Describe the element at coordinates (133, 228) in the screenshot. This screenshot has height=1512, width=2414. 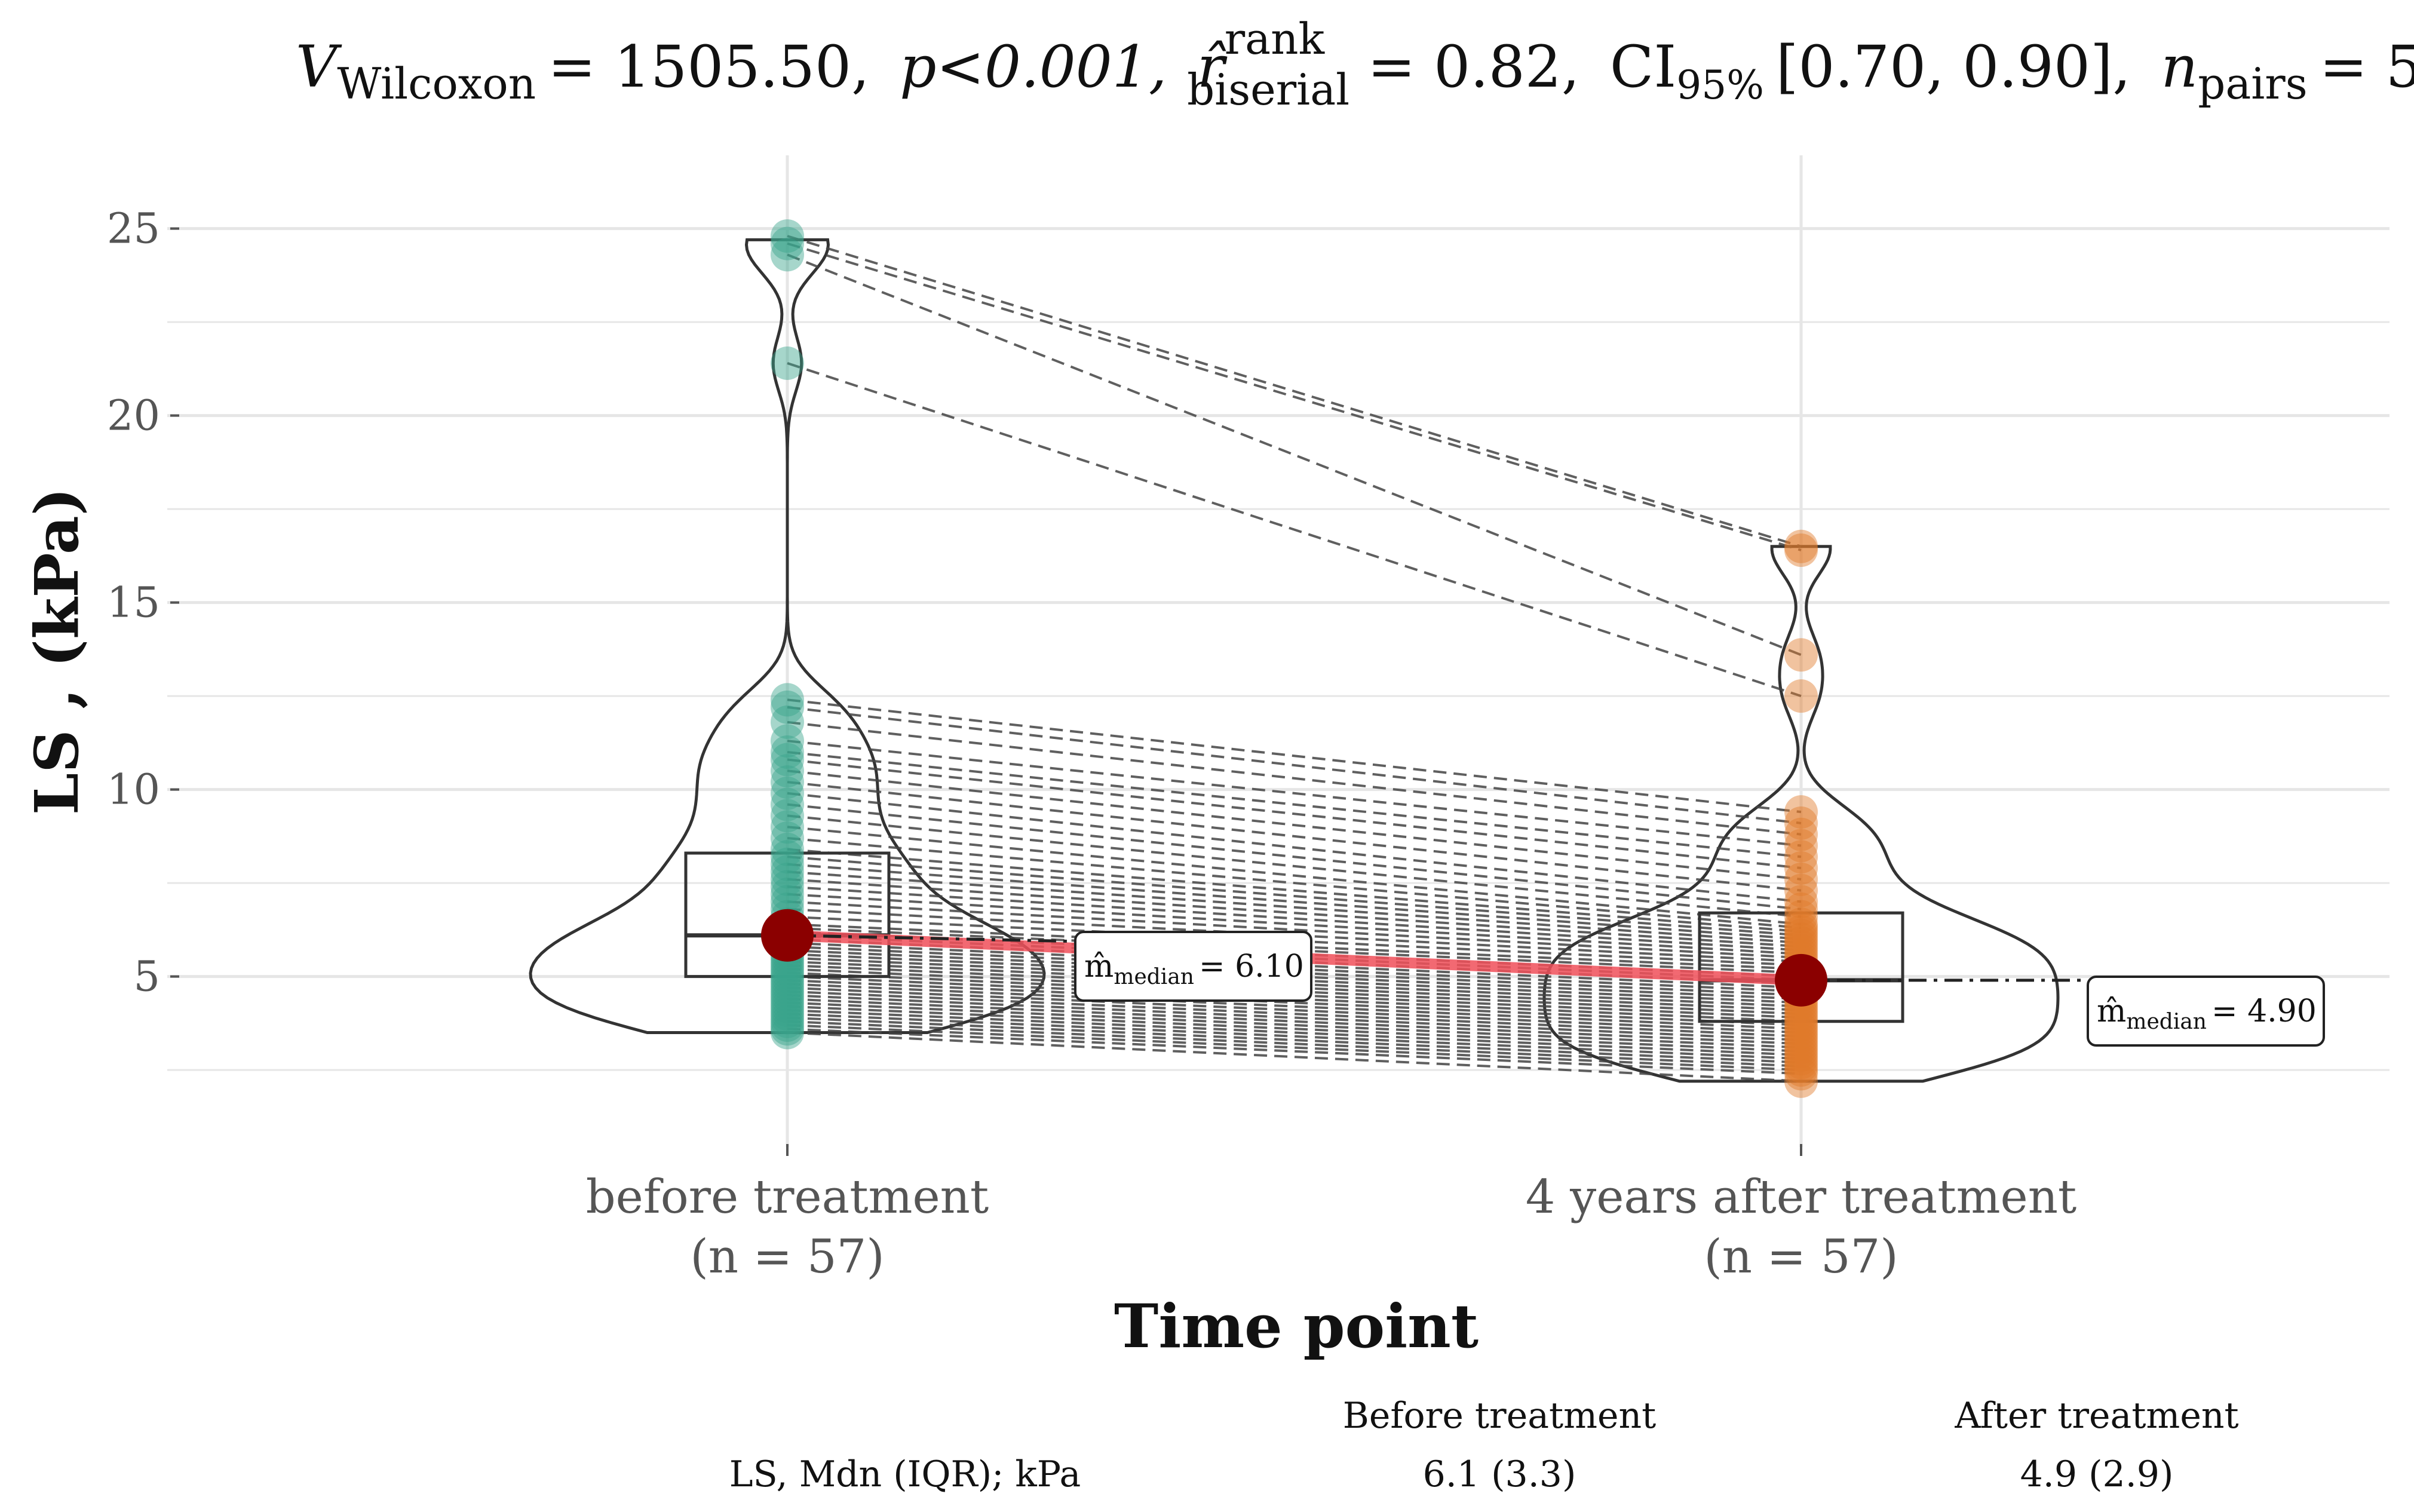
I see `y-tick-label: 25` at that location.